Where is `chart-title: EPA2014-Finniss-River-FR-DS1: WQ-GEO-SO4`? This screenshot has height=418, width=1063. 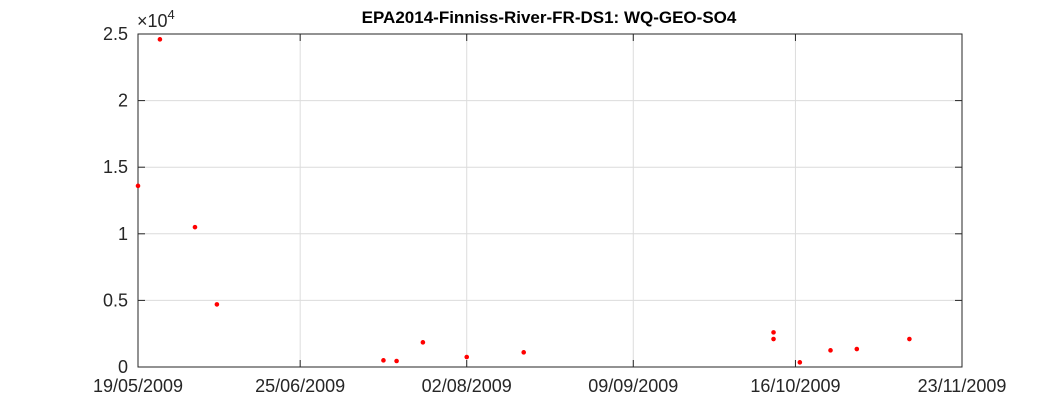 chart-title: EPA2014-Finniss-River-FR-DS1: WQ-GEO-SO4 is located at coordinates (549, 17).